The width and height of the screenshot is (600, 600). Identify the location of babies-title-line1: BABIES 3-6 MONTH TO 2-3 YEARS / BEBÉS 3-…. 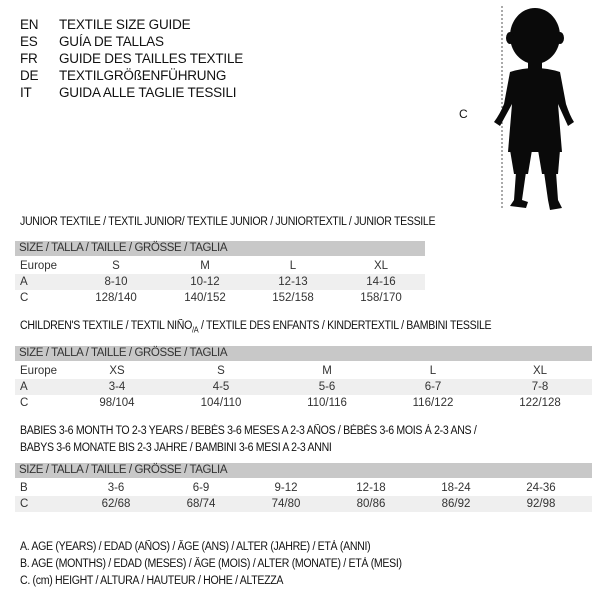
(248, 431).